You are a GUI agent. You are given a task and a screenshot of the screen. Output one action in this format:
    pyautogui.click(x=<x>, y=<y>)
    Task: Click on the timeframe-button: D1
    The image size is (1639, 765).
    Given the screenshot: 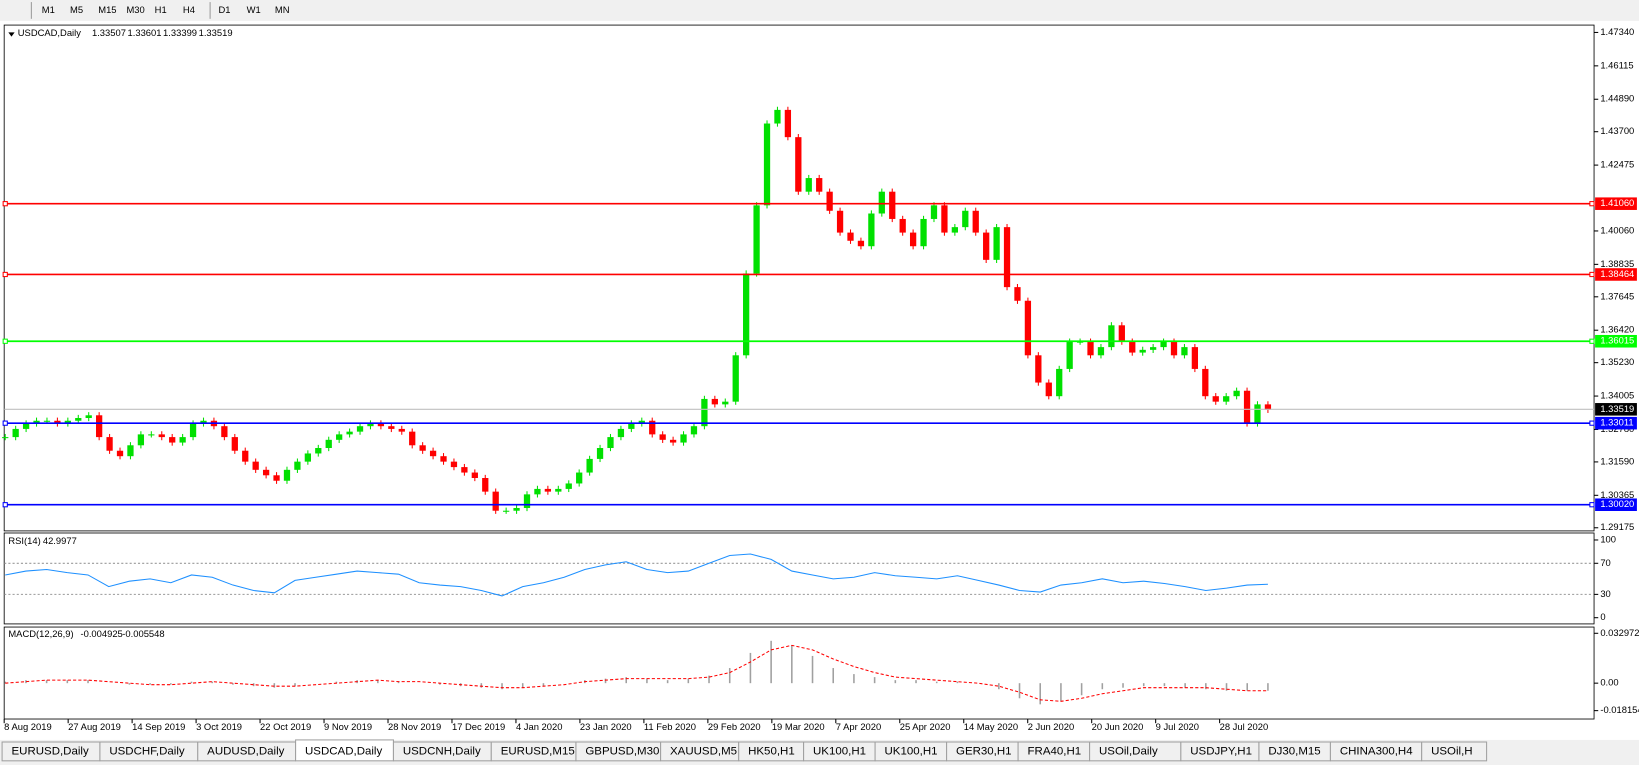 What is the action you would take?
    pyautogui.click(x=224, y=9)
    